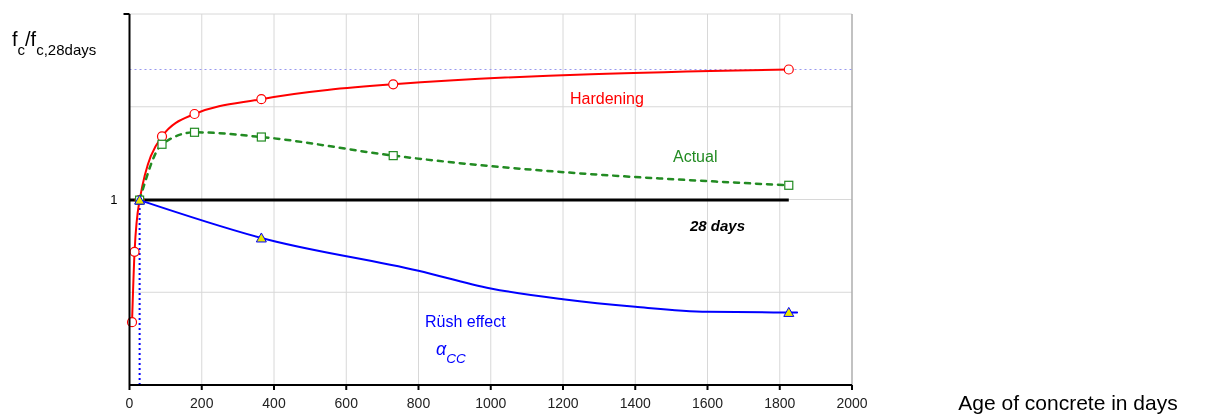  Describe the element at coordinates (491, 403) in the screenshot. I see `x-tick-label: 1000` at that location.